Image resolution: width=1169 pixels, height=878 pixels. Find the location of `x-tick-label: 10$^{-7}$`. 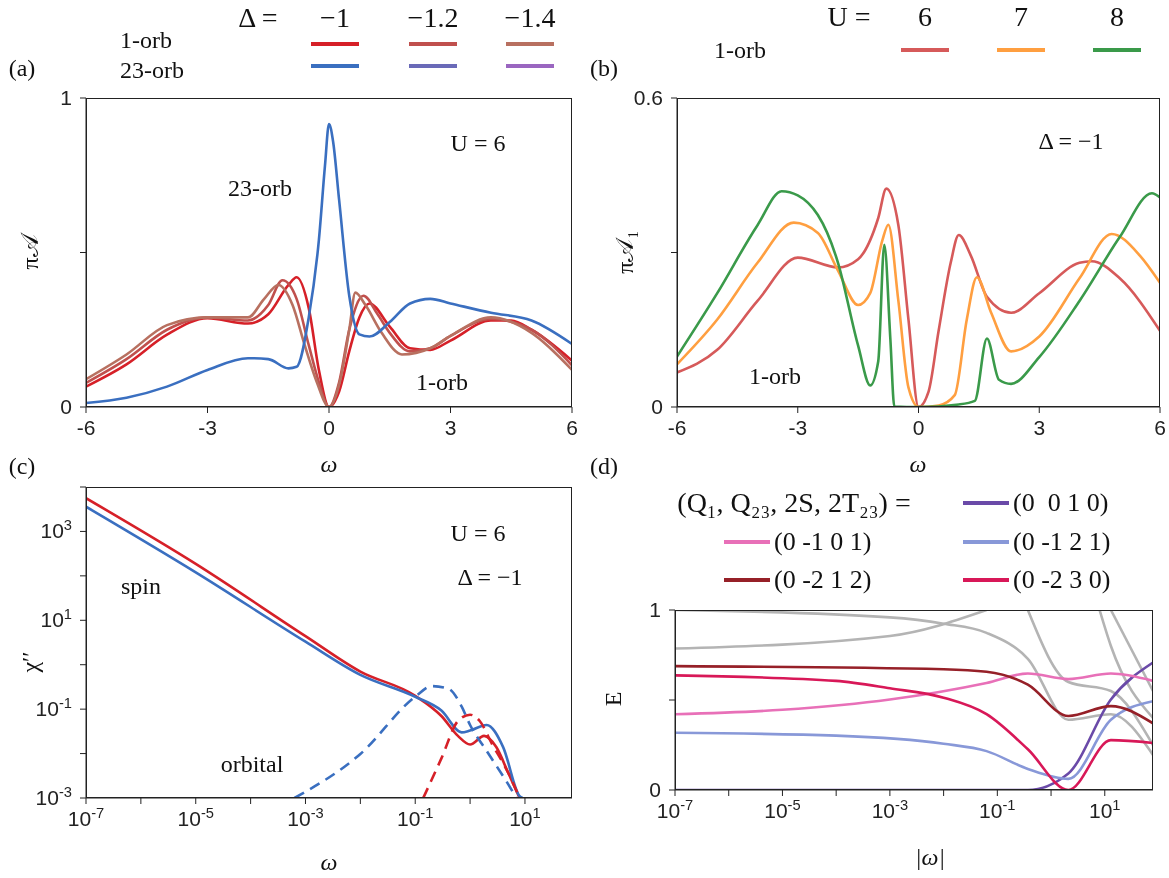

x-tick-label: 10$^{-7}$ is located at coordinates (86, 817).